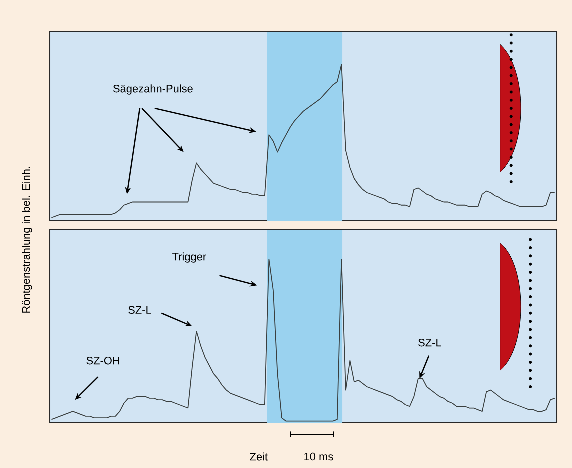 This screenshot has width=572, height=468. What do you see at coordinates (189, 257) in the screenshot?
I see `annotation: Trigger` at bounding box center [189, 257].